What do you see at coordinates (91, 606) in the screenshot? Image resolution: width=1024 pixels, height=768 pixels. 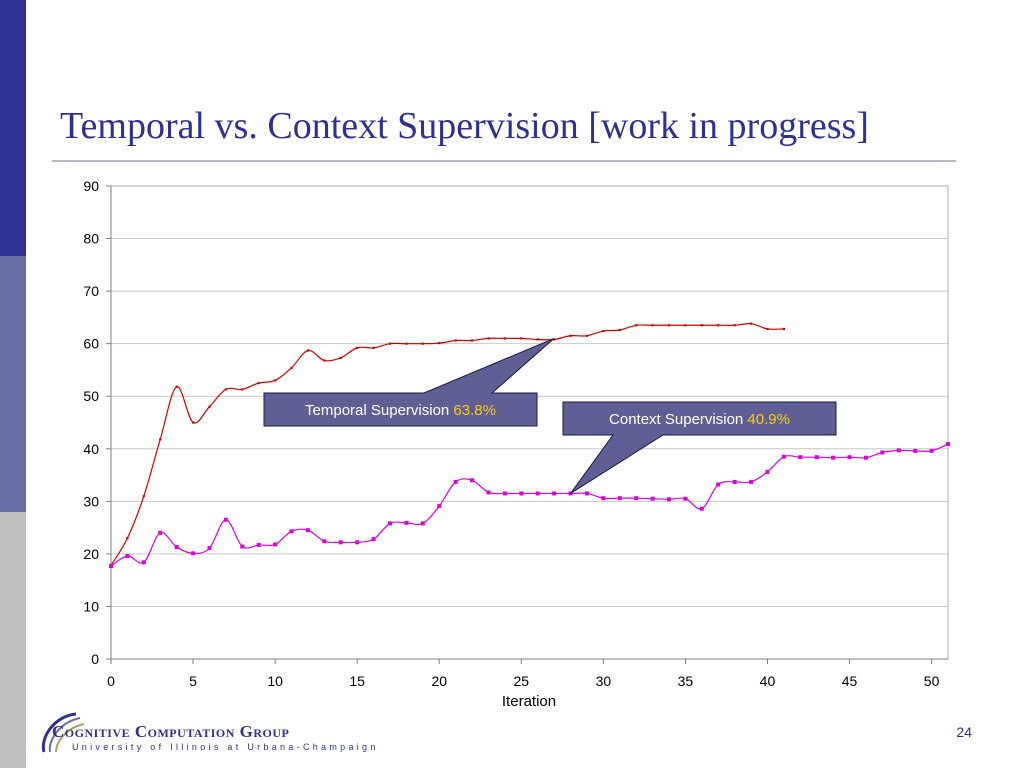 I see `y-tick-label: 10` at bounding box center [91, 606].